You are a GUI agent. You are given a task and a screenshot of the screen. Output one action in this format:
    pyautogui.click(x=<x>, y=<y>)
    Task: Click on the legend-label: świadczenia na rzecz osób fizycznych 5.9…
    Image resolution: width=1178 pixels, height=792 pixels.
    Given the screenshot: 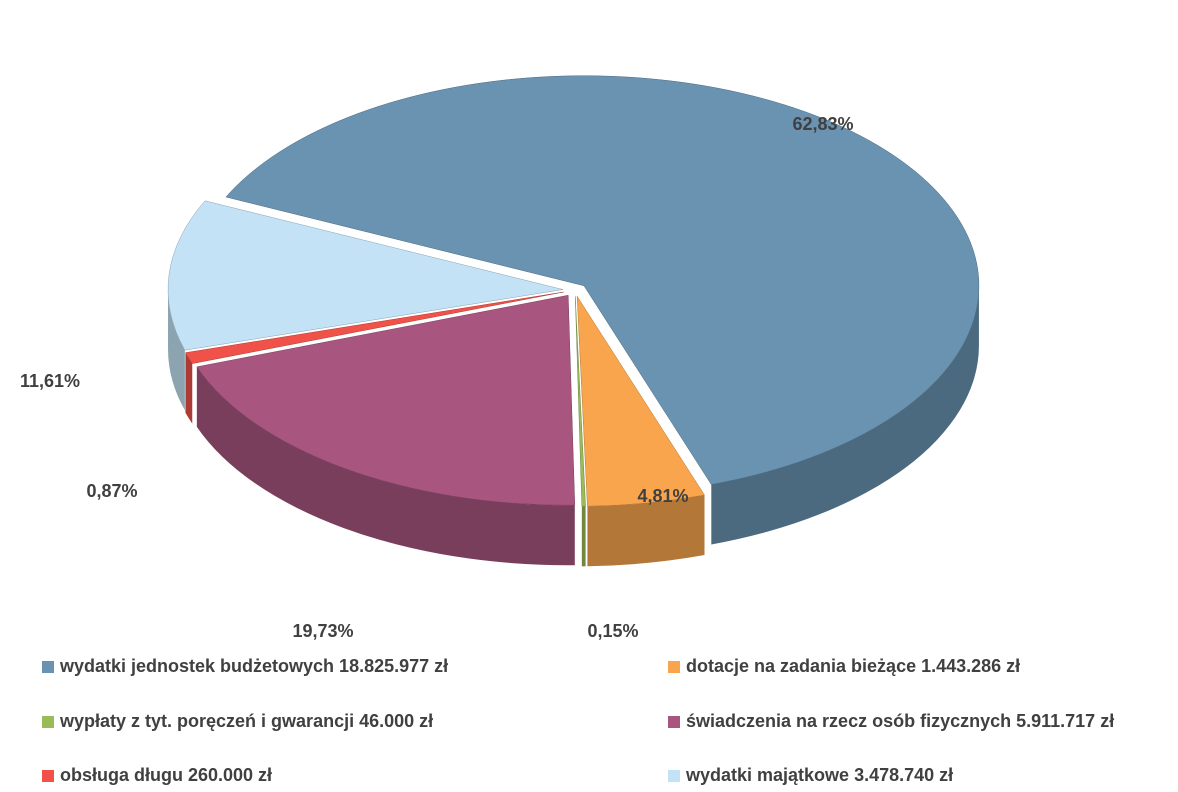 What is the action you would take?
    pyautogui.click(x=900, y=721)
    